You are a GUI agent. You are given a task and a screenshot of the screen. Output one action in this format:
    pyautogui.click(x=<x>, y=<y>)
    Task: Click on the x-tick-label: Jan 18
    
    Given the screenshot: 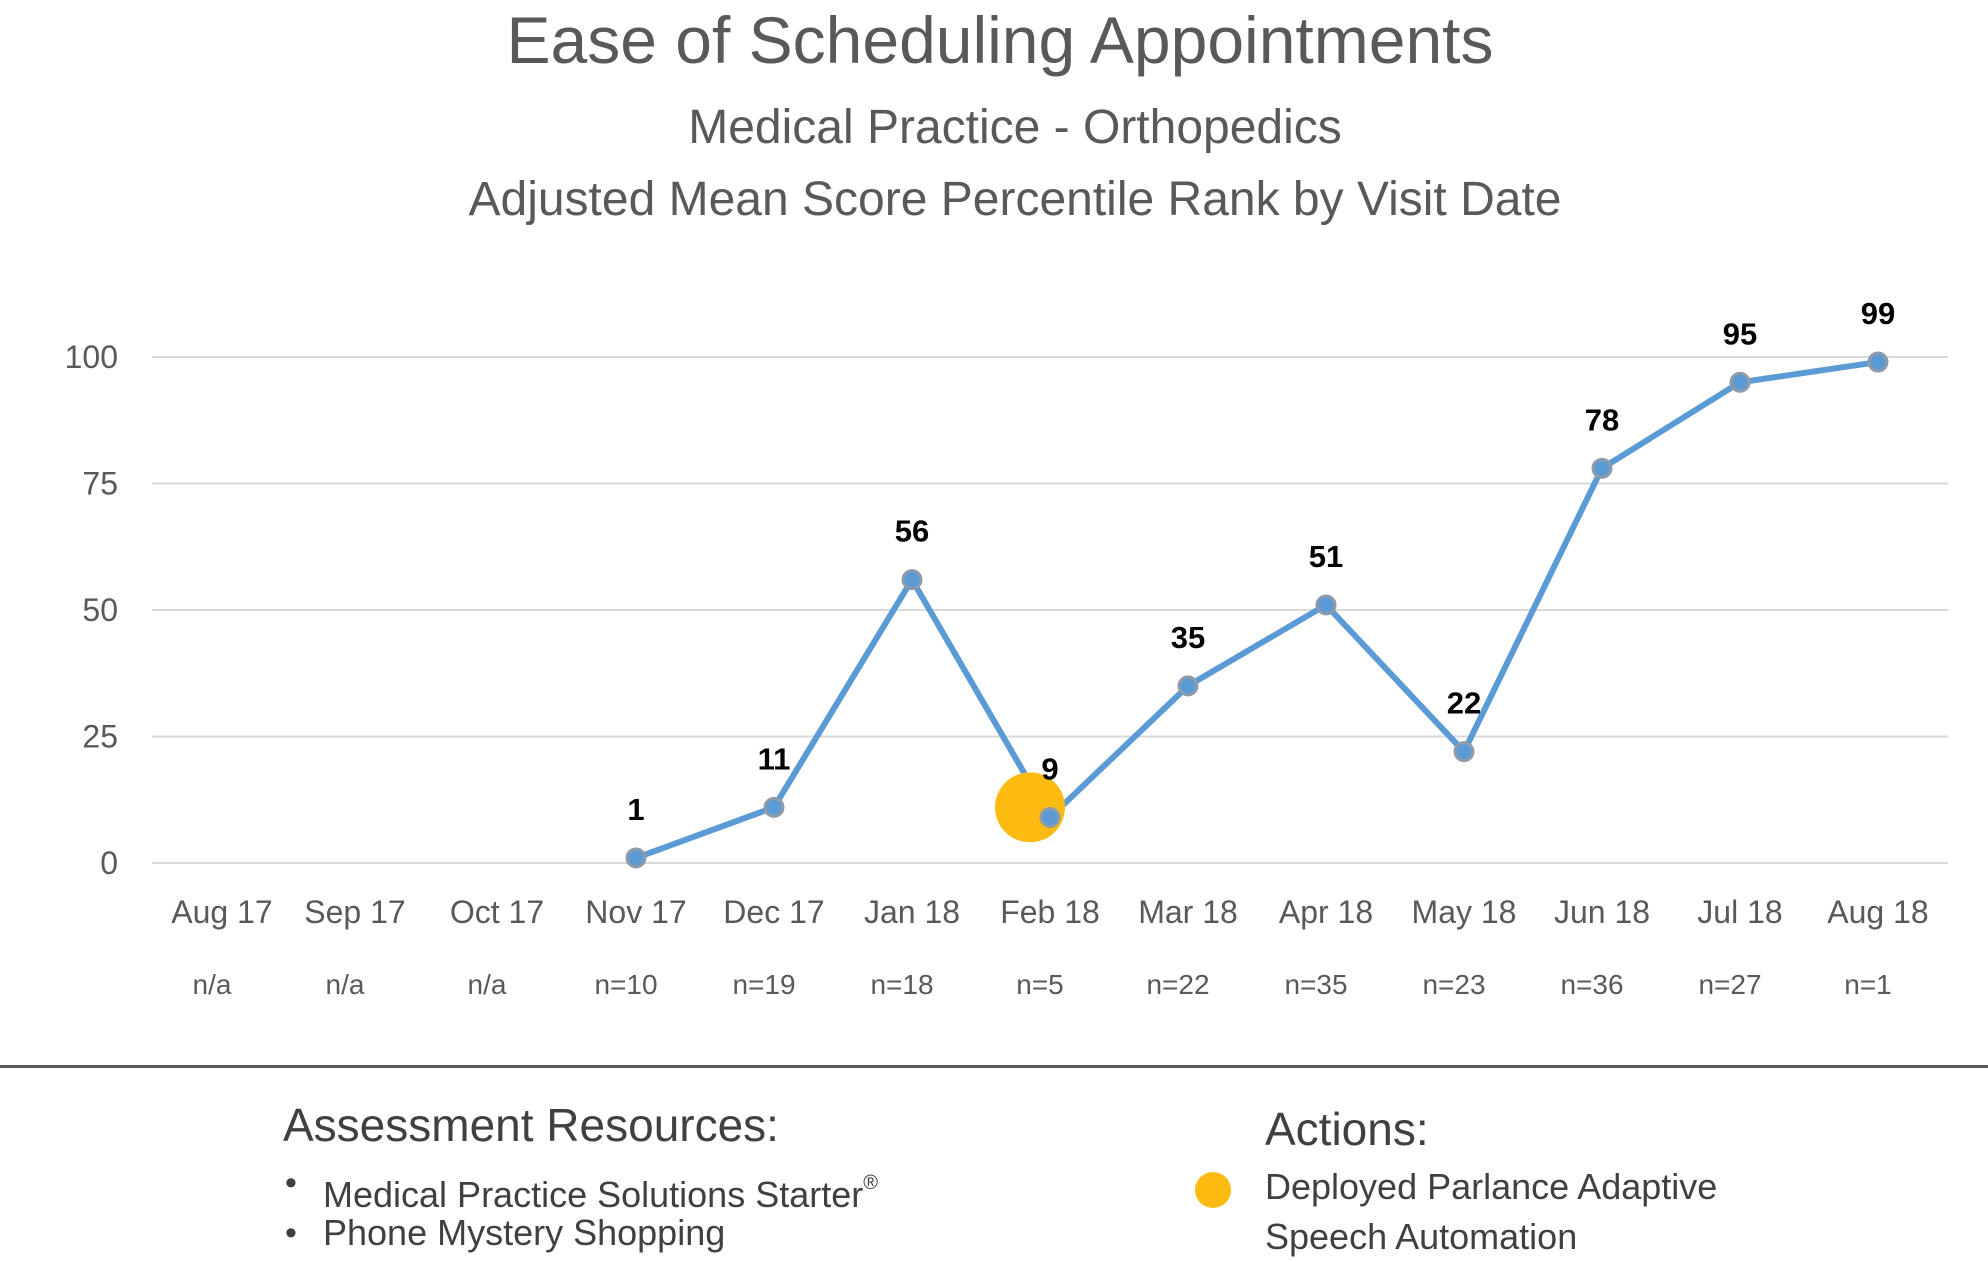 What is the action you would take?
    pyautogui.click(x=912, y=912)
    